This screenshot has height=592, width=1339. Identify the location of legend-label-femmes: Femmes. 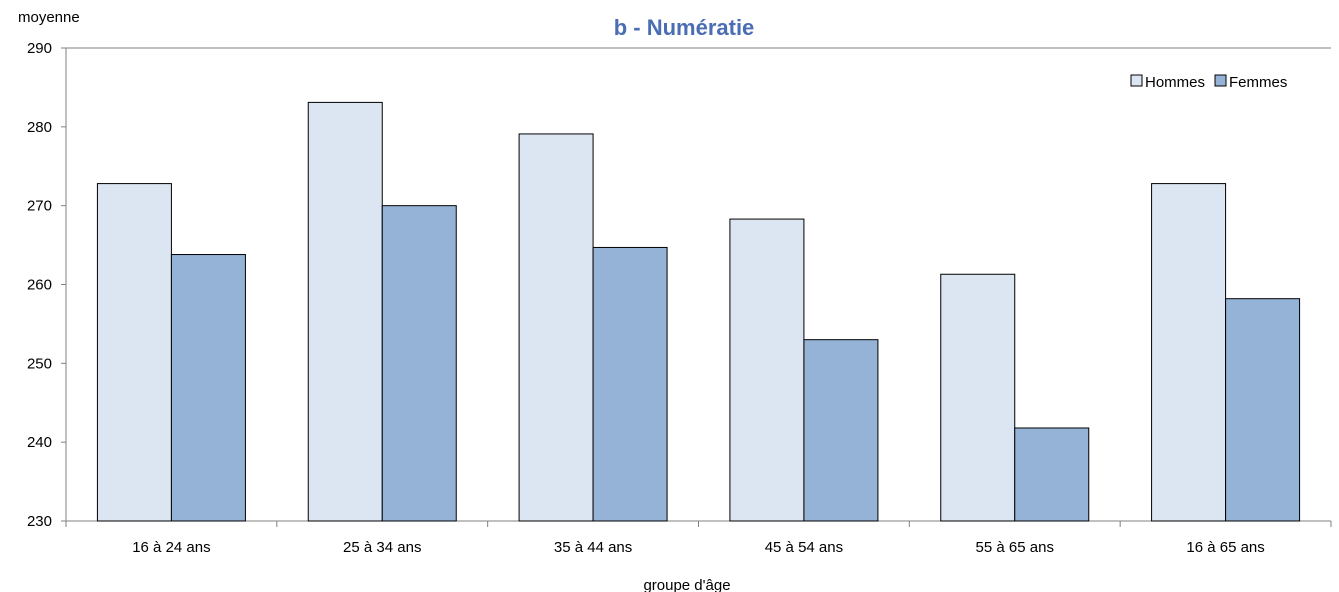
(1258, 82).